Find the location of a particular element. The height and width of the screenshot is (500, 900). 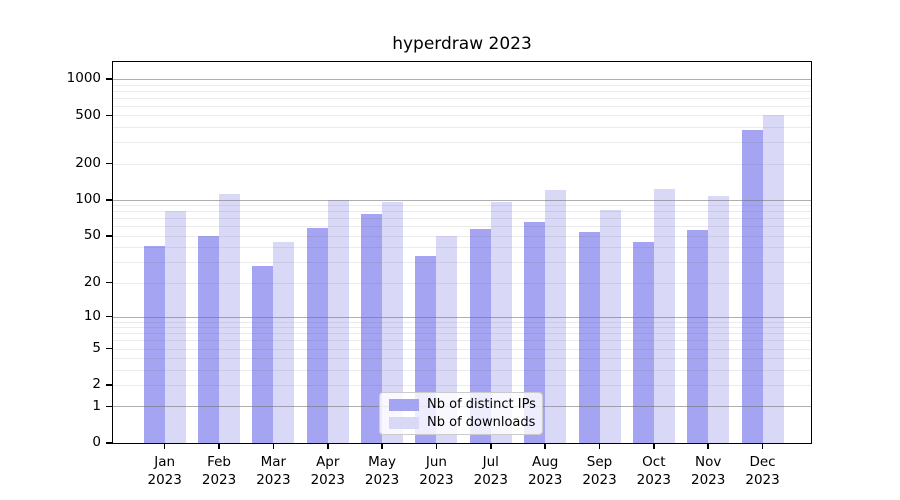

y-tick-label-2: 2 is located at coordinates (96, 384).